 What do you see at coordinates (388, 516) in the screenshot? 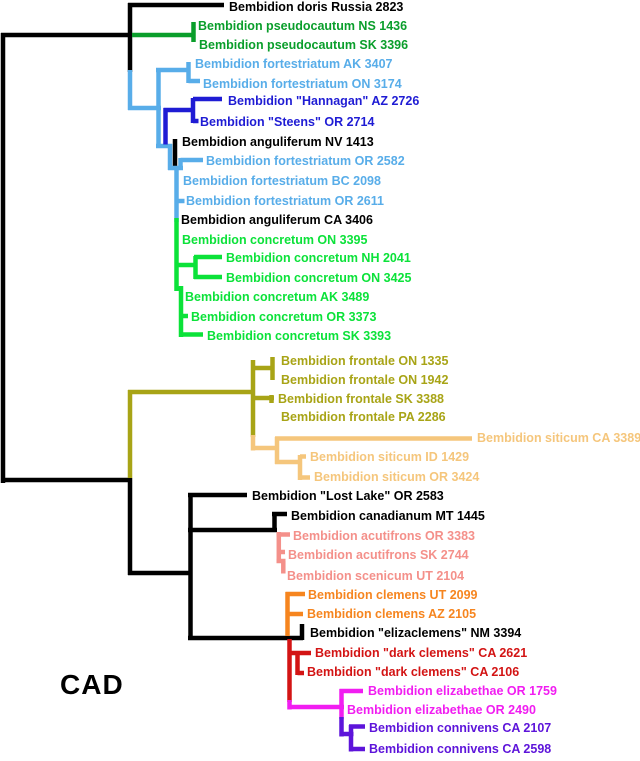
I see `tip-label: Bembidion canadianum MT 1445` at bounding box center [388, 516].